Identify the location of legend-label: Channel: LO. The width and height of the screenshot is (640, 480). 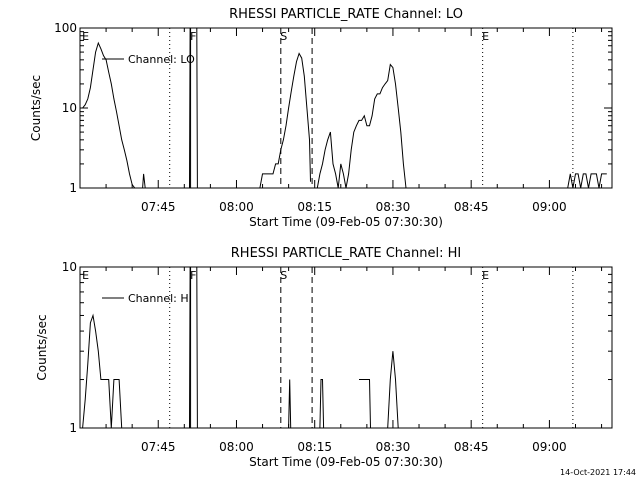
(161, 59).